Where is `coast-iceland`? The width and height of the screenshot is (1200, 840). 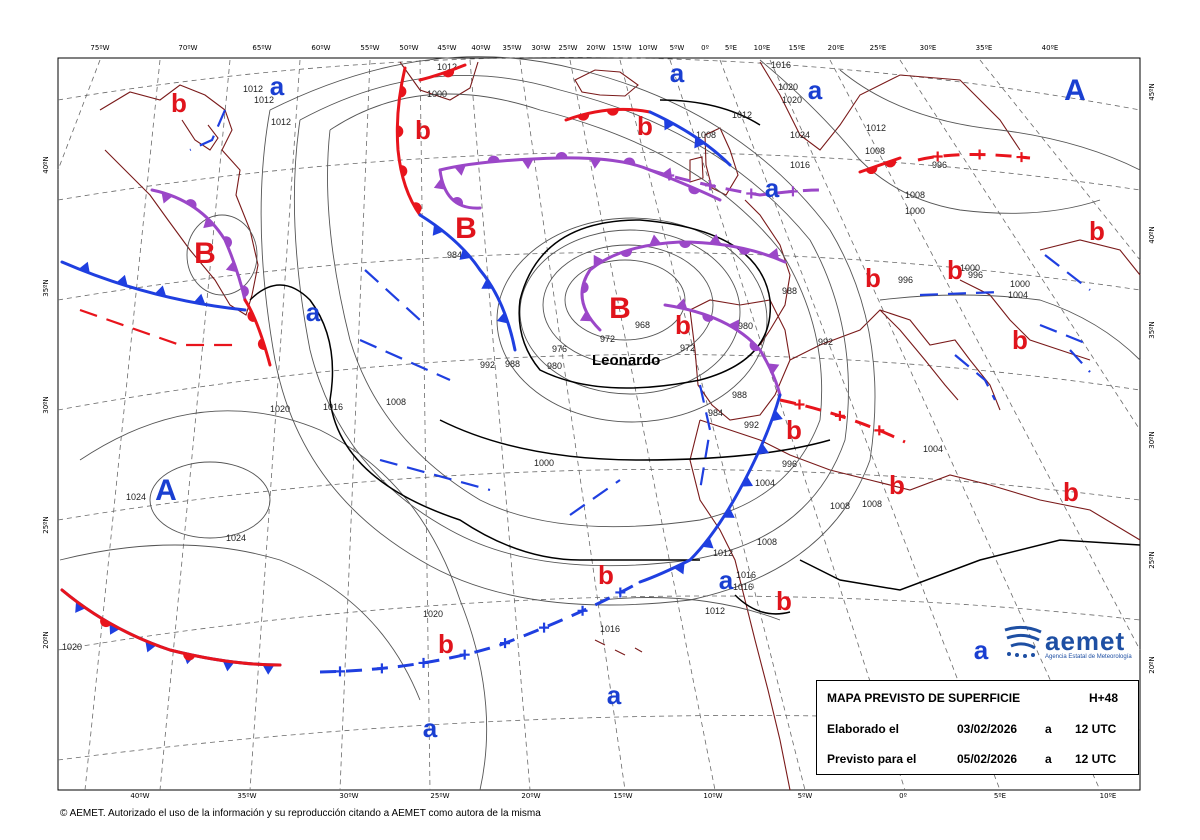
coast-iceland is located at coordinates (606, 83).